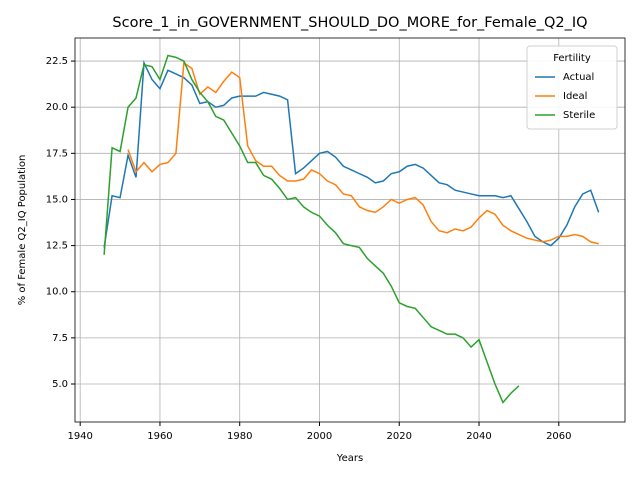 Image resolution: width=640 pixels, height=480 pixels. I want to click on x-axis-label: Years, so click(349, 458).